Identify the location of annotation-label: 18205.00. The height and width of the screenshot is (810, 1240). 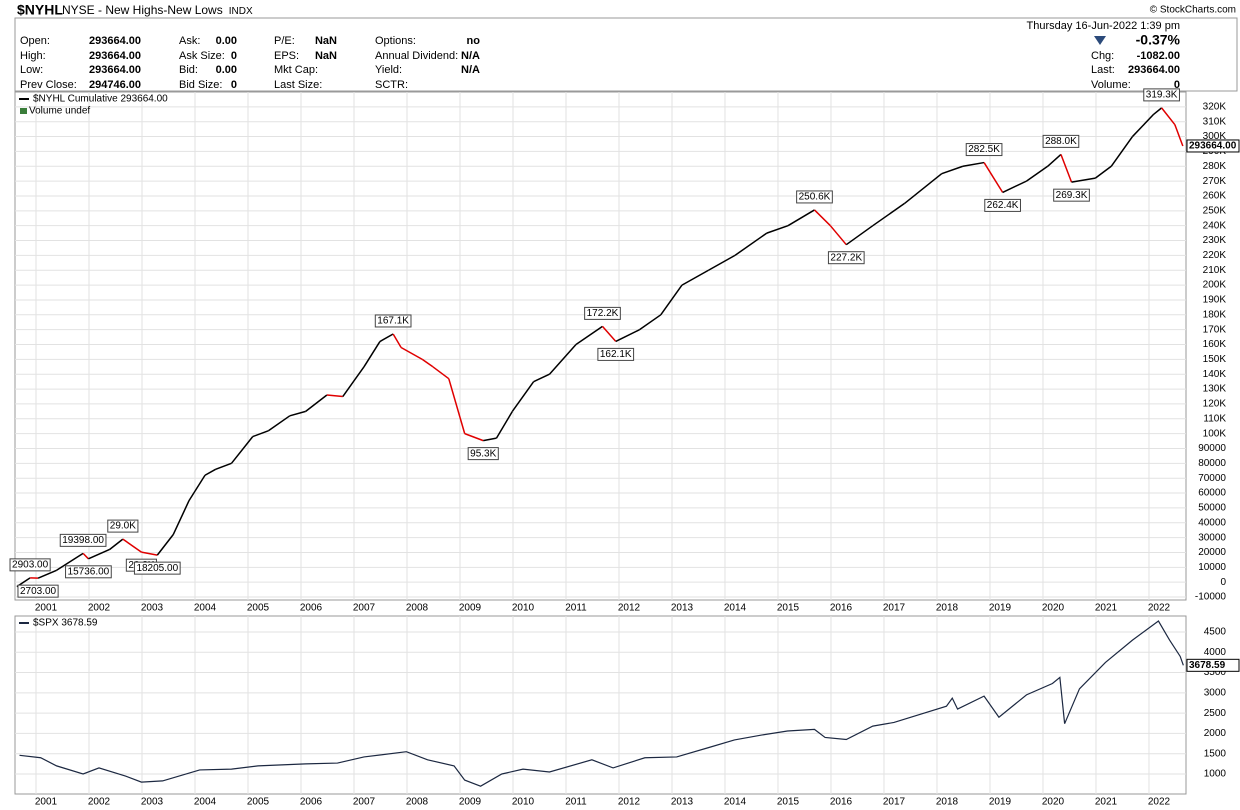
(157, 568).